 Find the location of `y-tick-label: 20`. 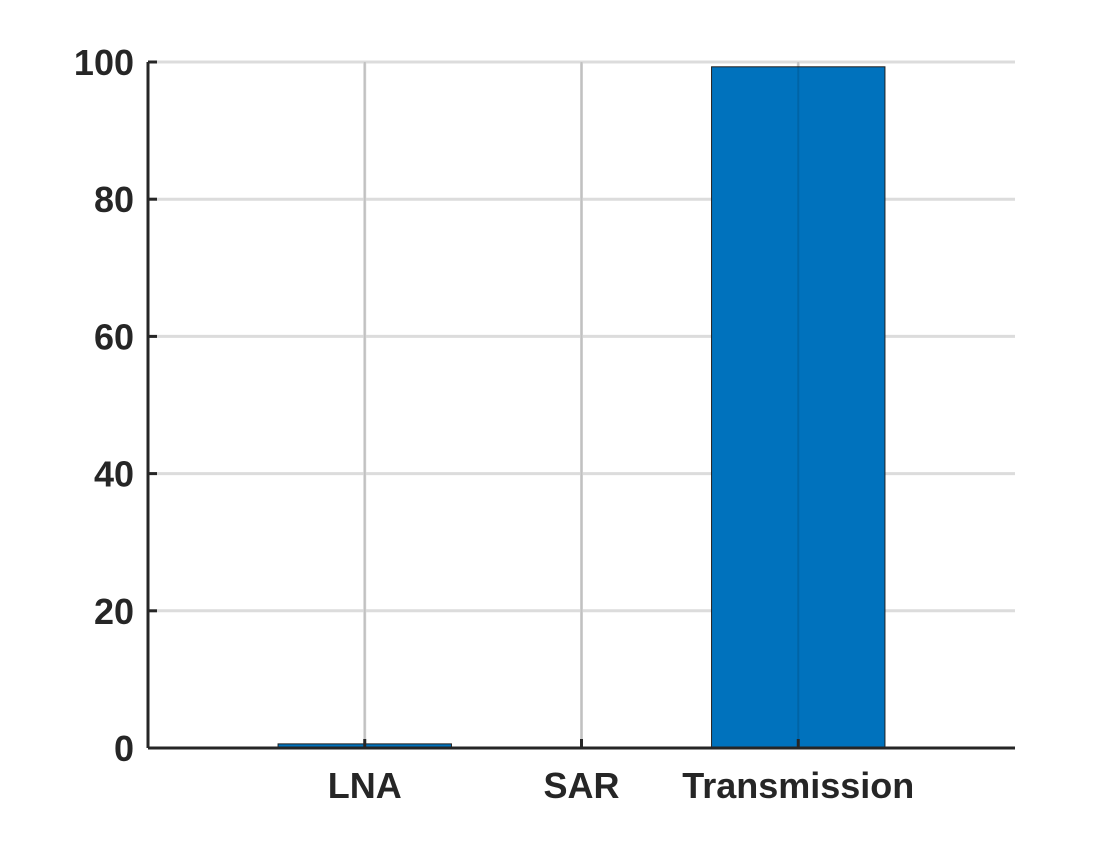

y-tick-label: 20 is located at coordinates (114, 611).